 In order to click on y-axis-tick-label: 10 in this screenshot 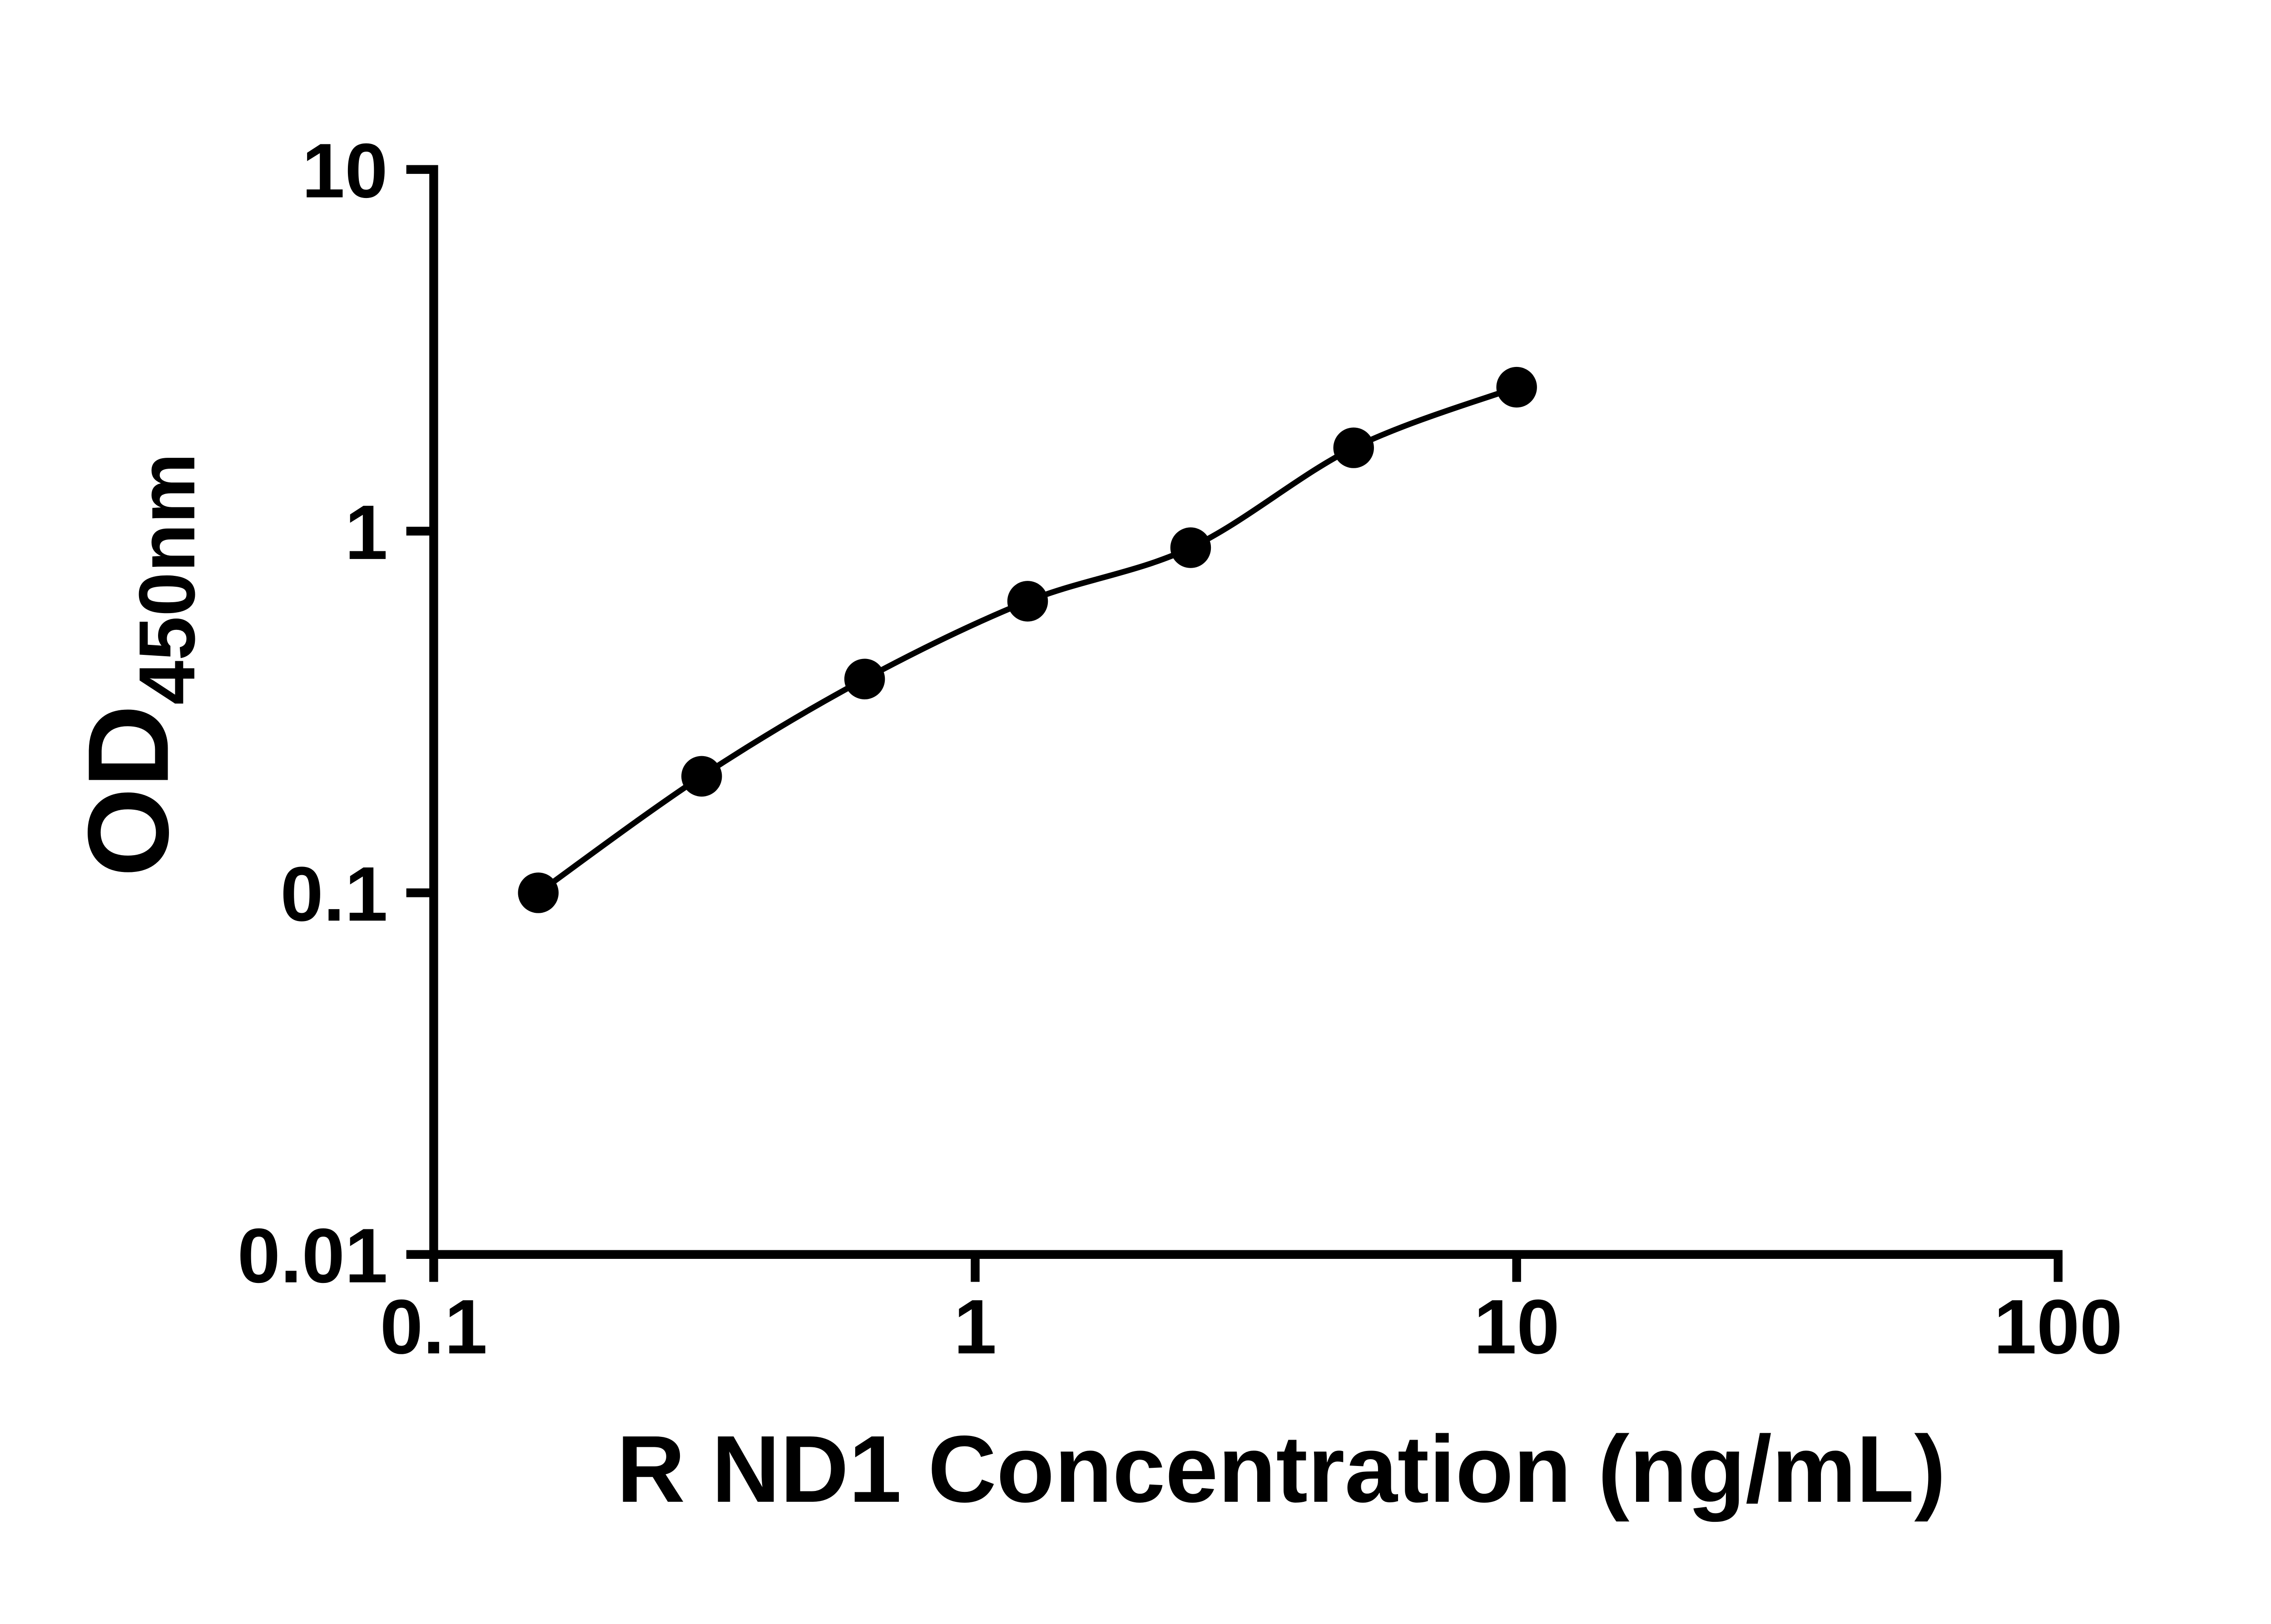, I will do `click(344, 171)`.